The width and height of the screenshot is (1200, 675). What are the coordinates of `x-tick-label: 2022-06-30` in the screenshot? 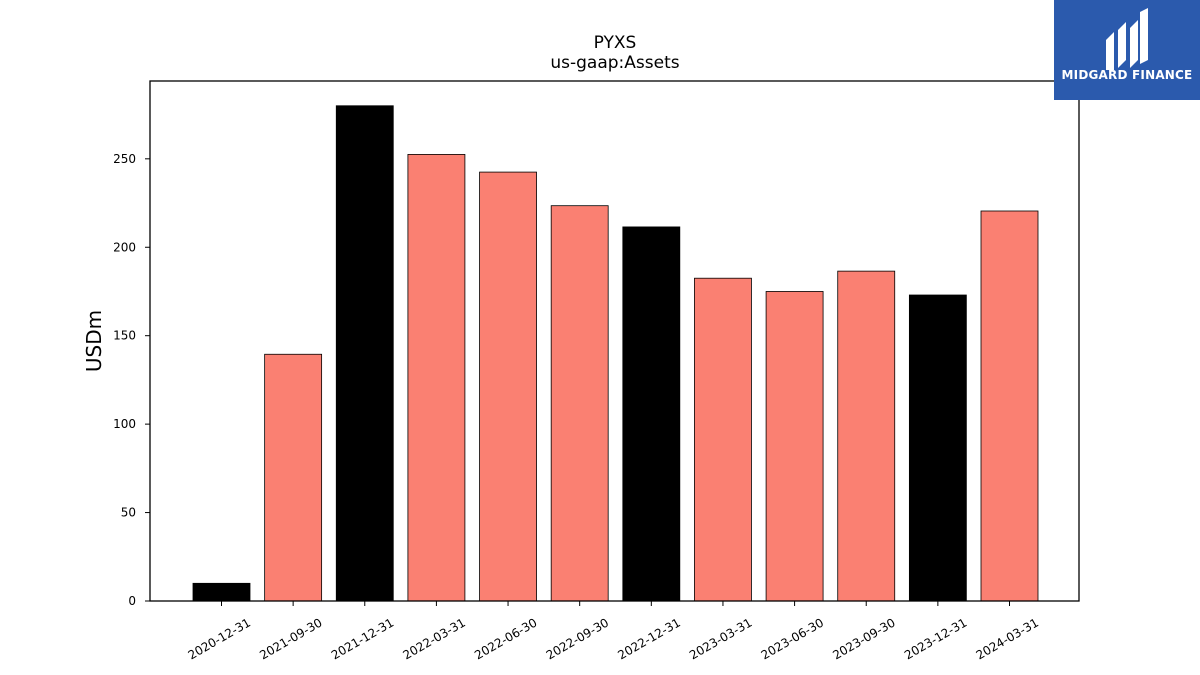 It's located at (505, 638).